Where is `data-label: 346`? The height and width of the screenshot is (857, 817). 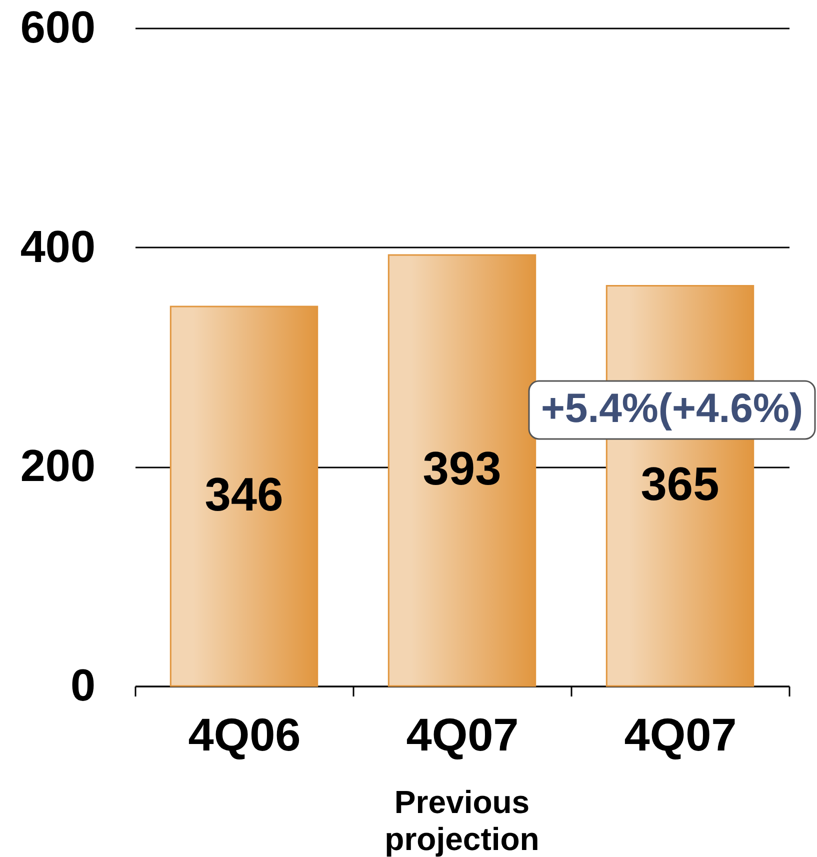
data-label: 346 is located at coordinates (244, 493).